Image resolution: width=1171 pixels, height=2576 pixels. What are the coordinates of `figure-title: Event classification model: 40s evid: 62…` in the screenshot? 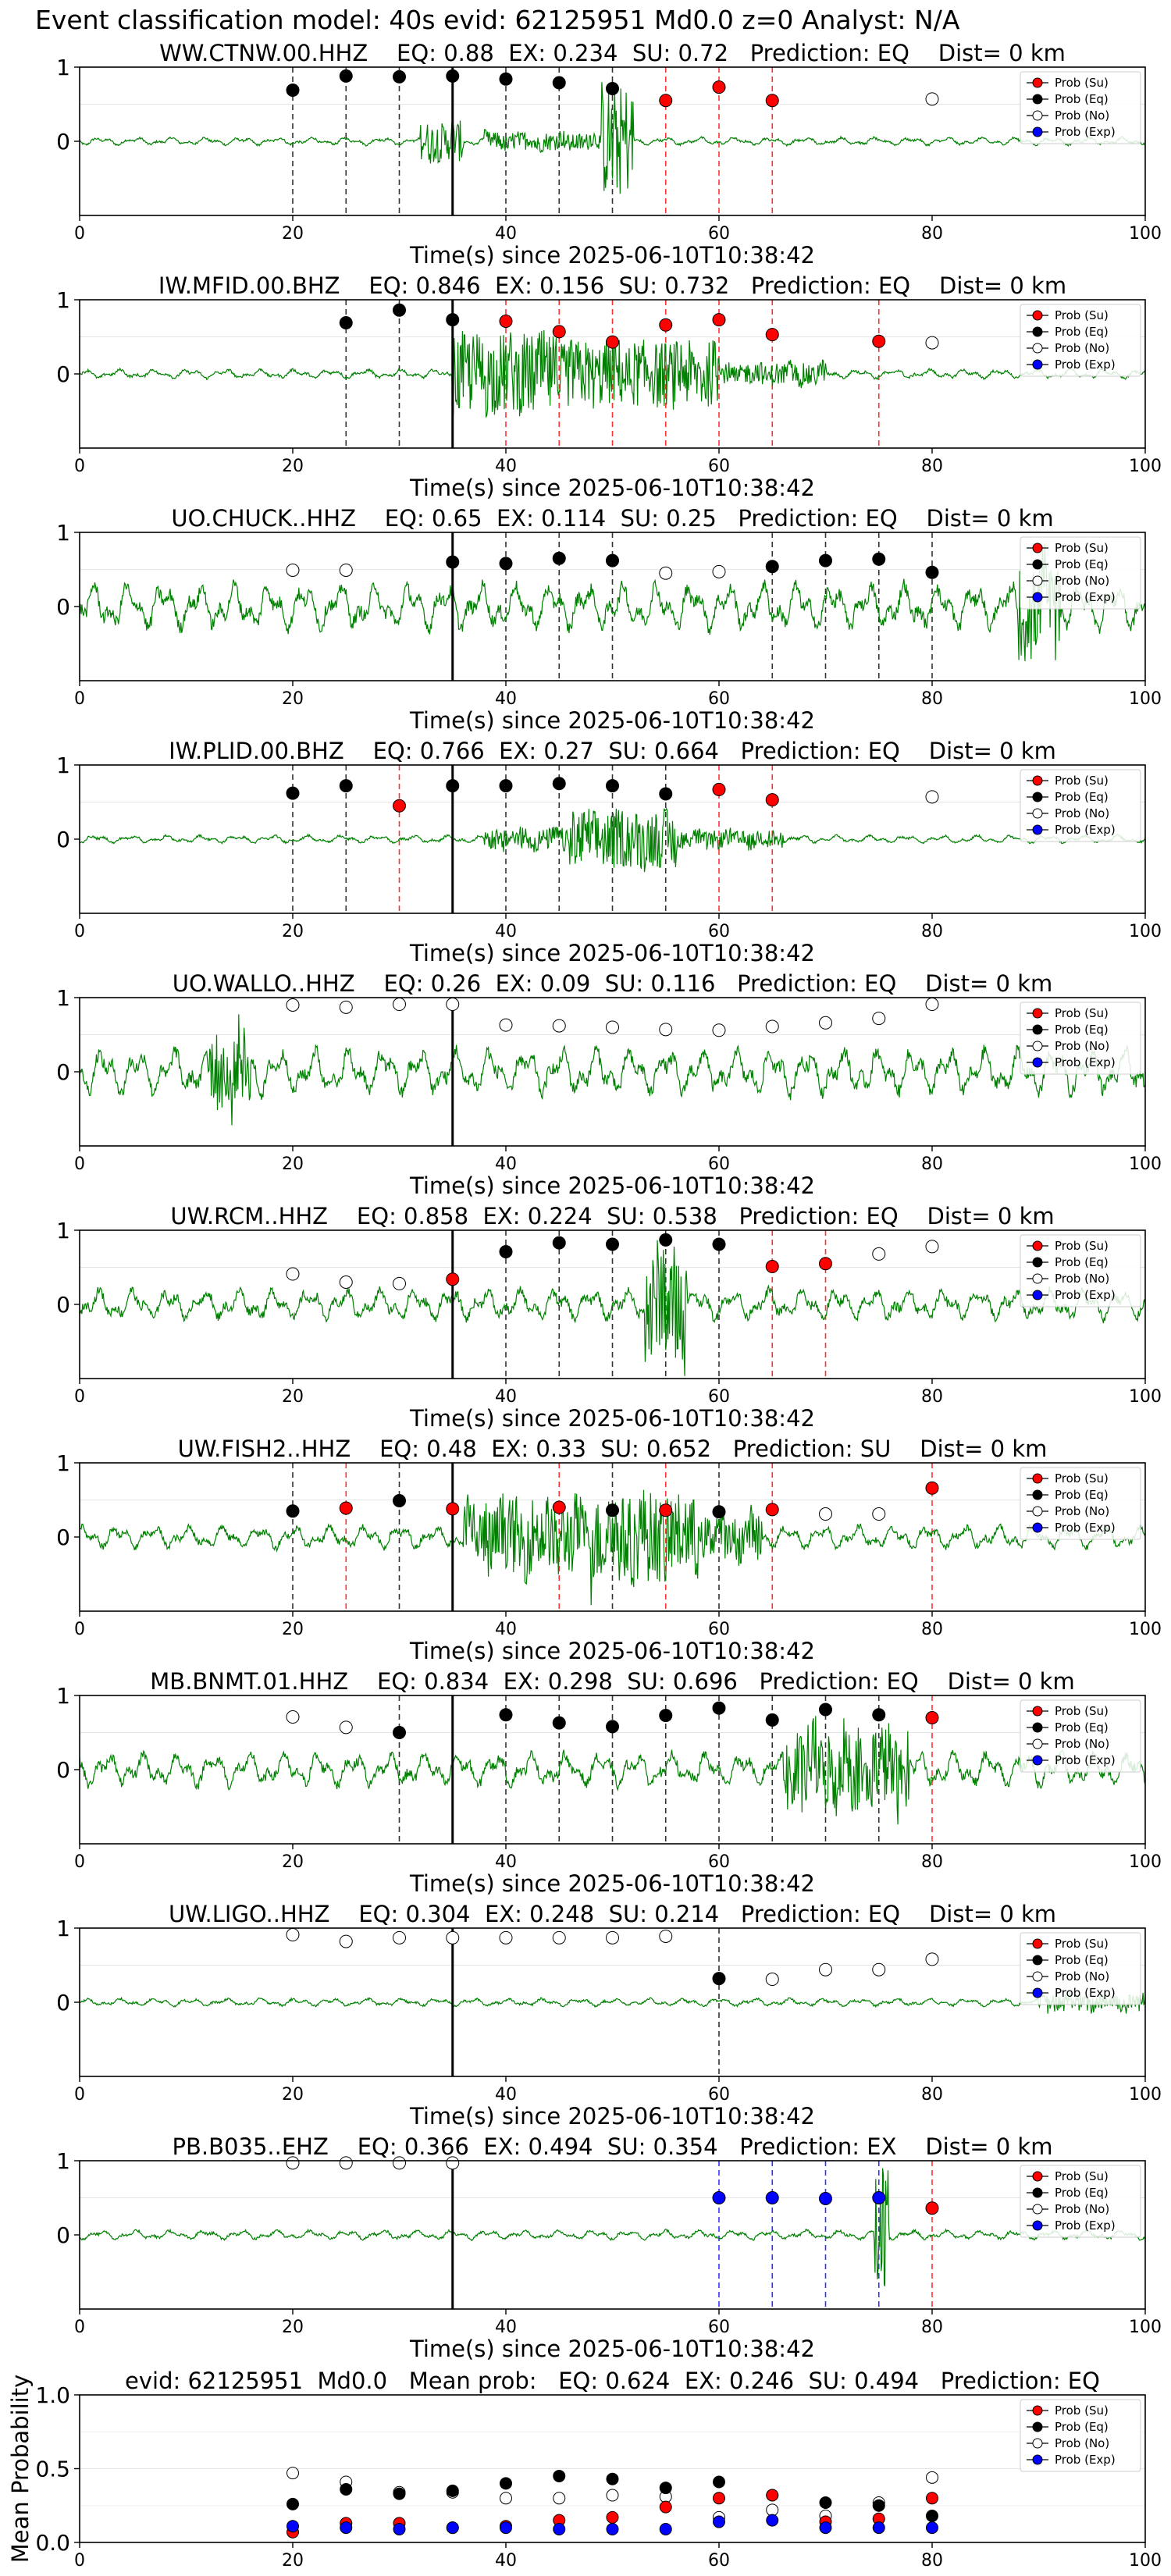 It's located at (498, 20).